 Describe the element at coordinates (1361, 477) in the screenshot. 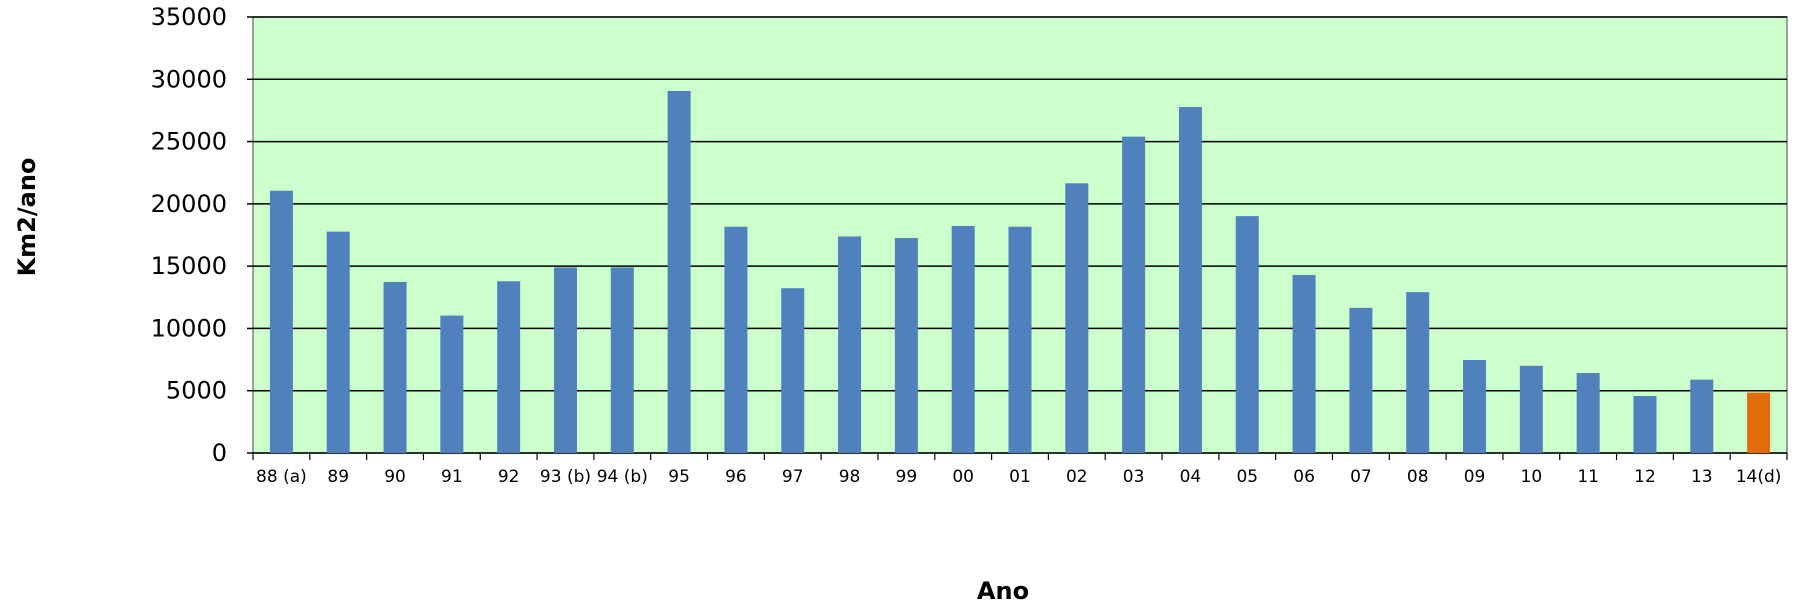

I see `x-tick-label: 07` at that location.